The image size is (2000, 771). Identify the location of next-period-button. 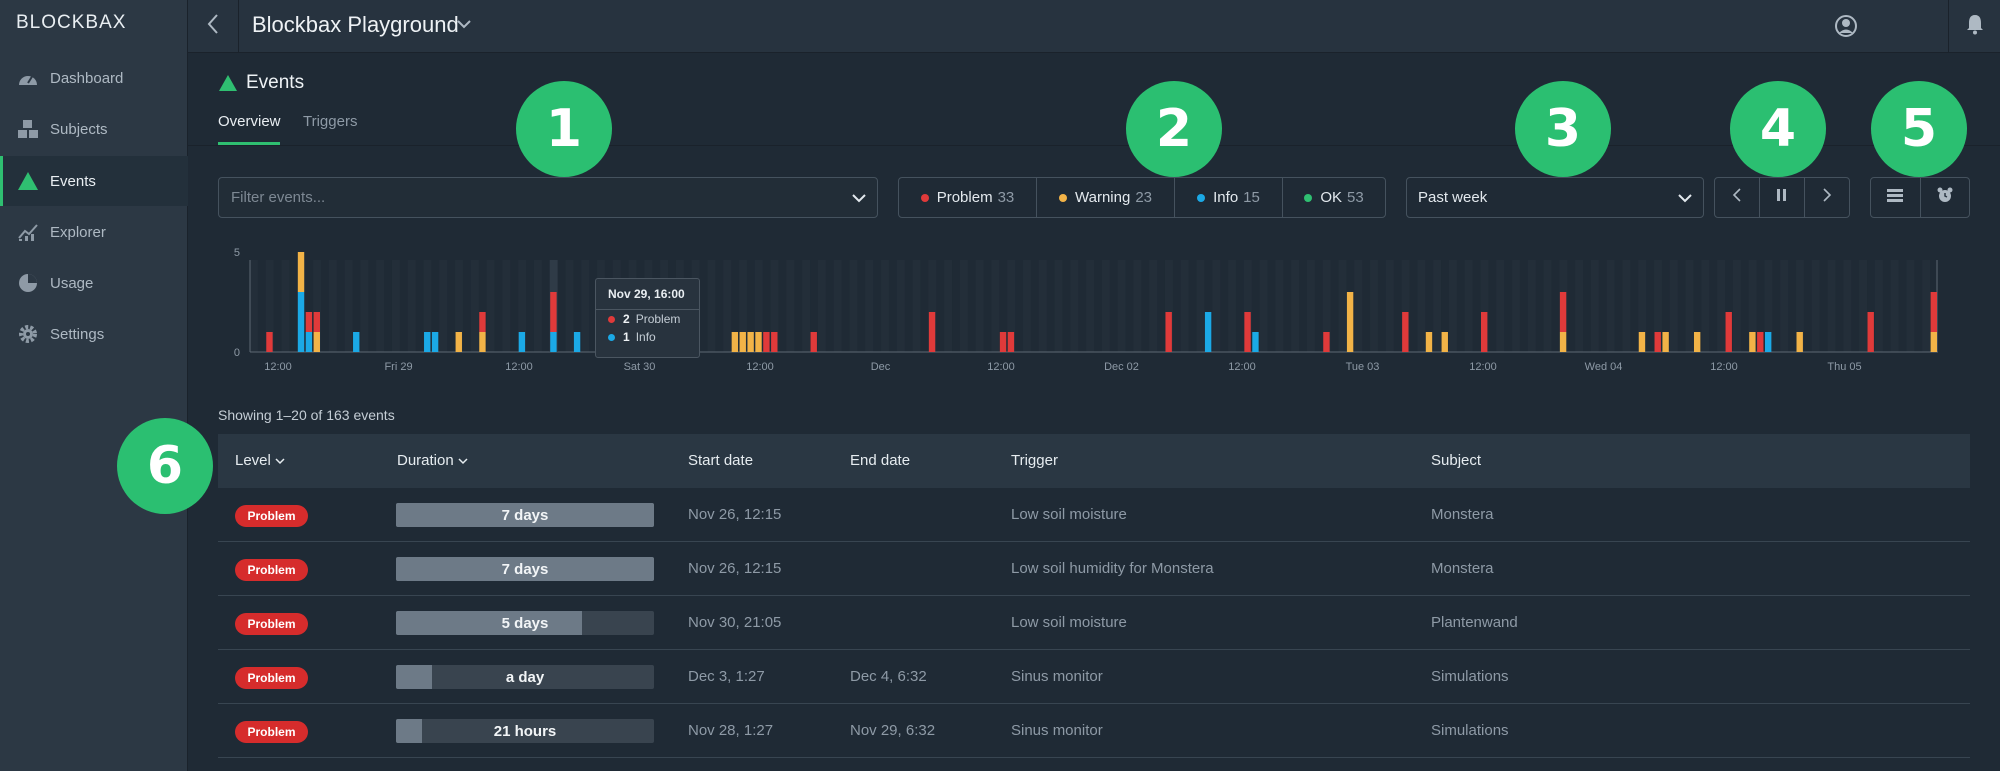
(1827, 197).